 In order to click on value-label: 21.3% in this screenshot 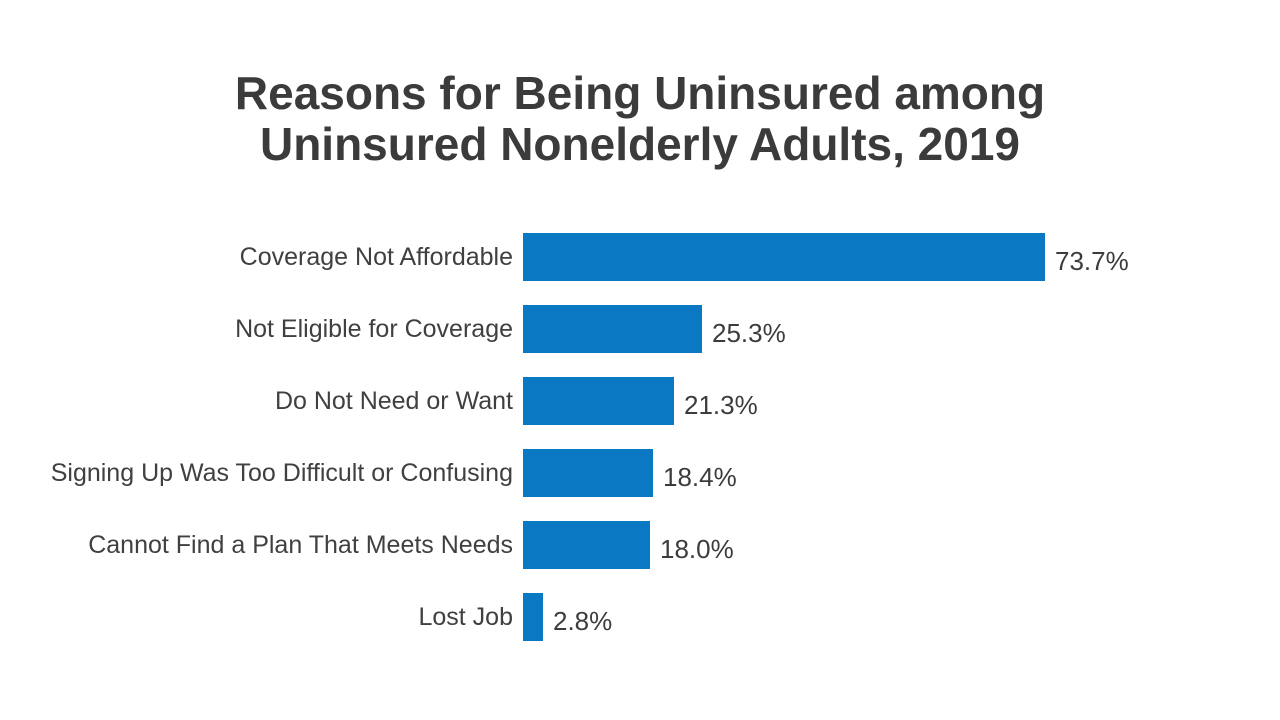, I will do `click(721, 404)`.